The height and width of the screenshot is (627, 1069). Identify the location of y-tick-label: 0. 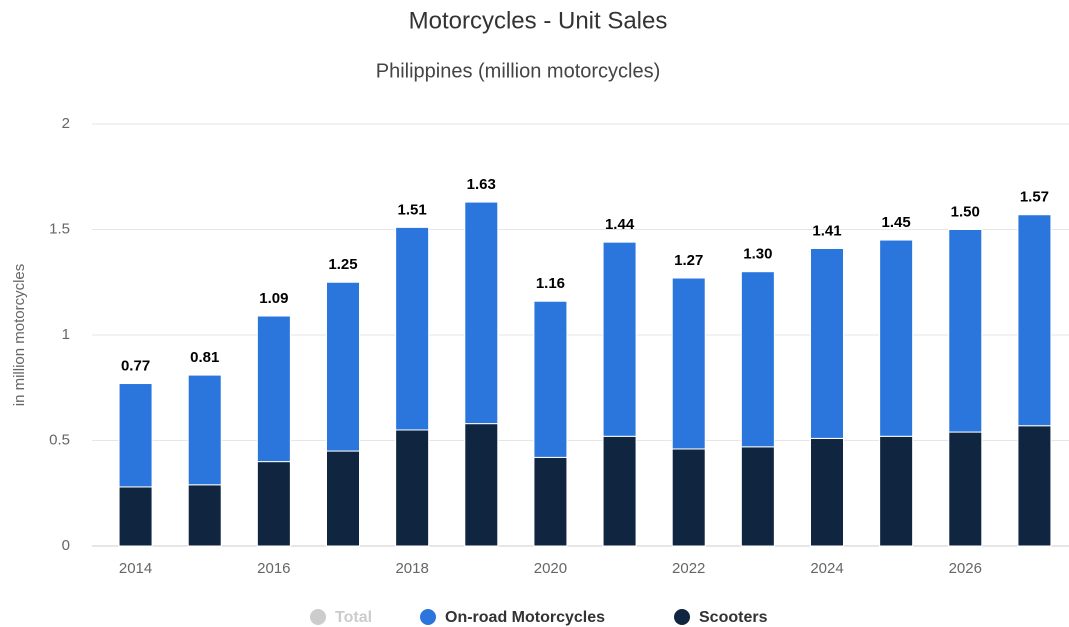
(66, 545).